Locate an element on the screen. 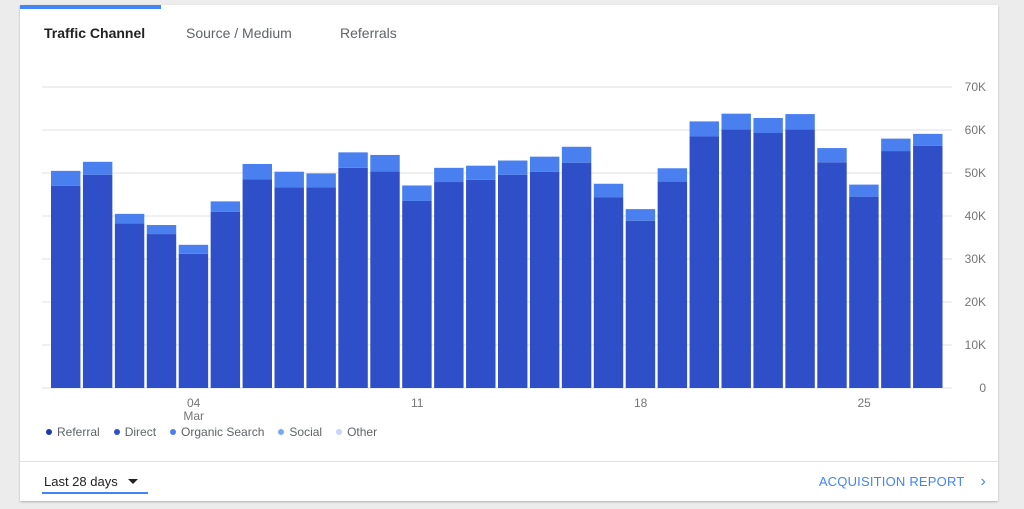 The height and width of the screenshot is (509, 1024). legend-label-direct: Direct is located at coordinates (140, 432).